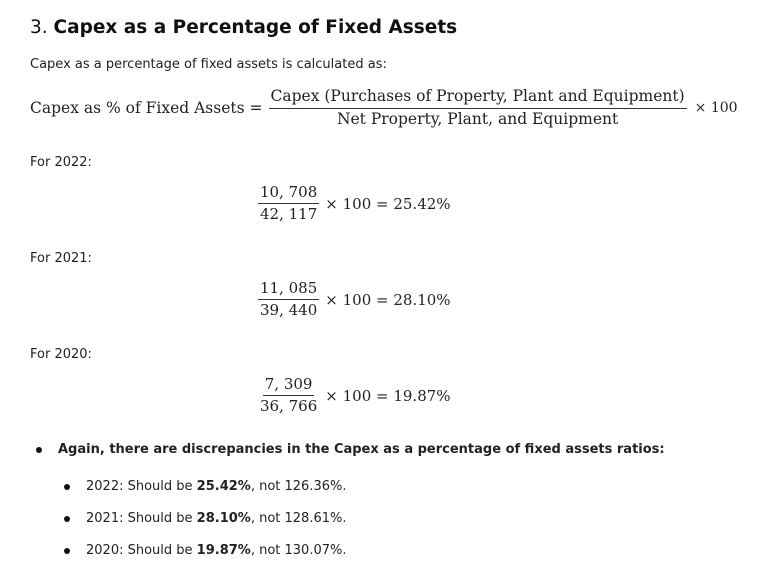  I want to click on formula-tail: × 100, so click(716, 108).